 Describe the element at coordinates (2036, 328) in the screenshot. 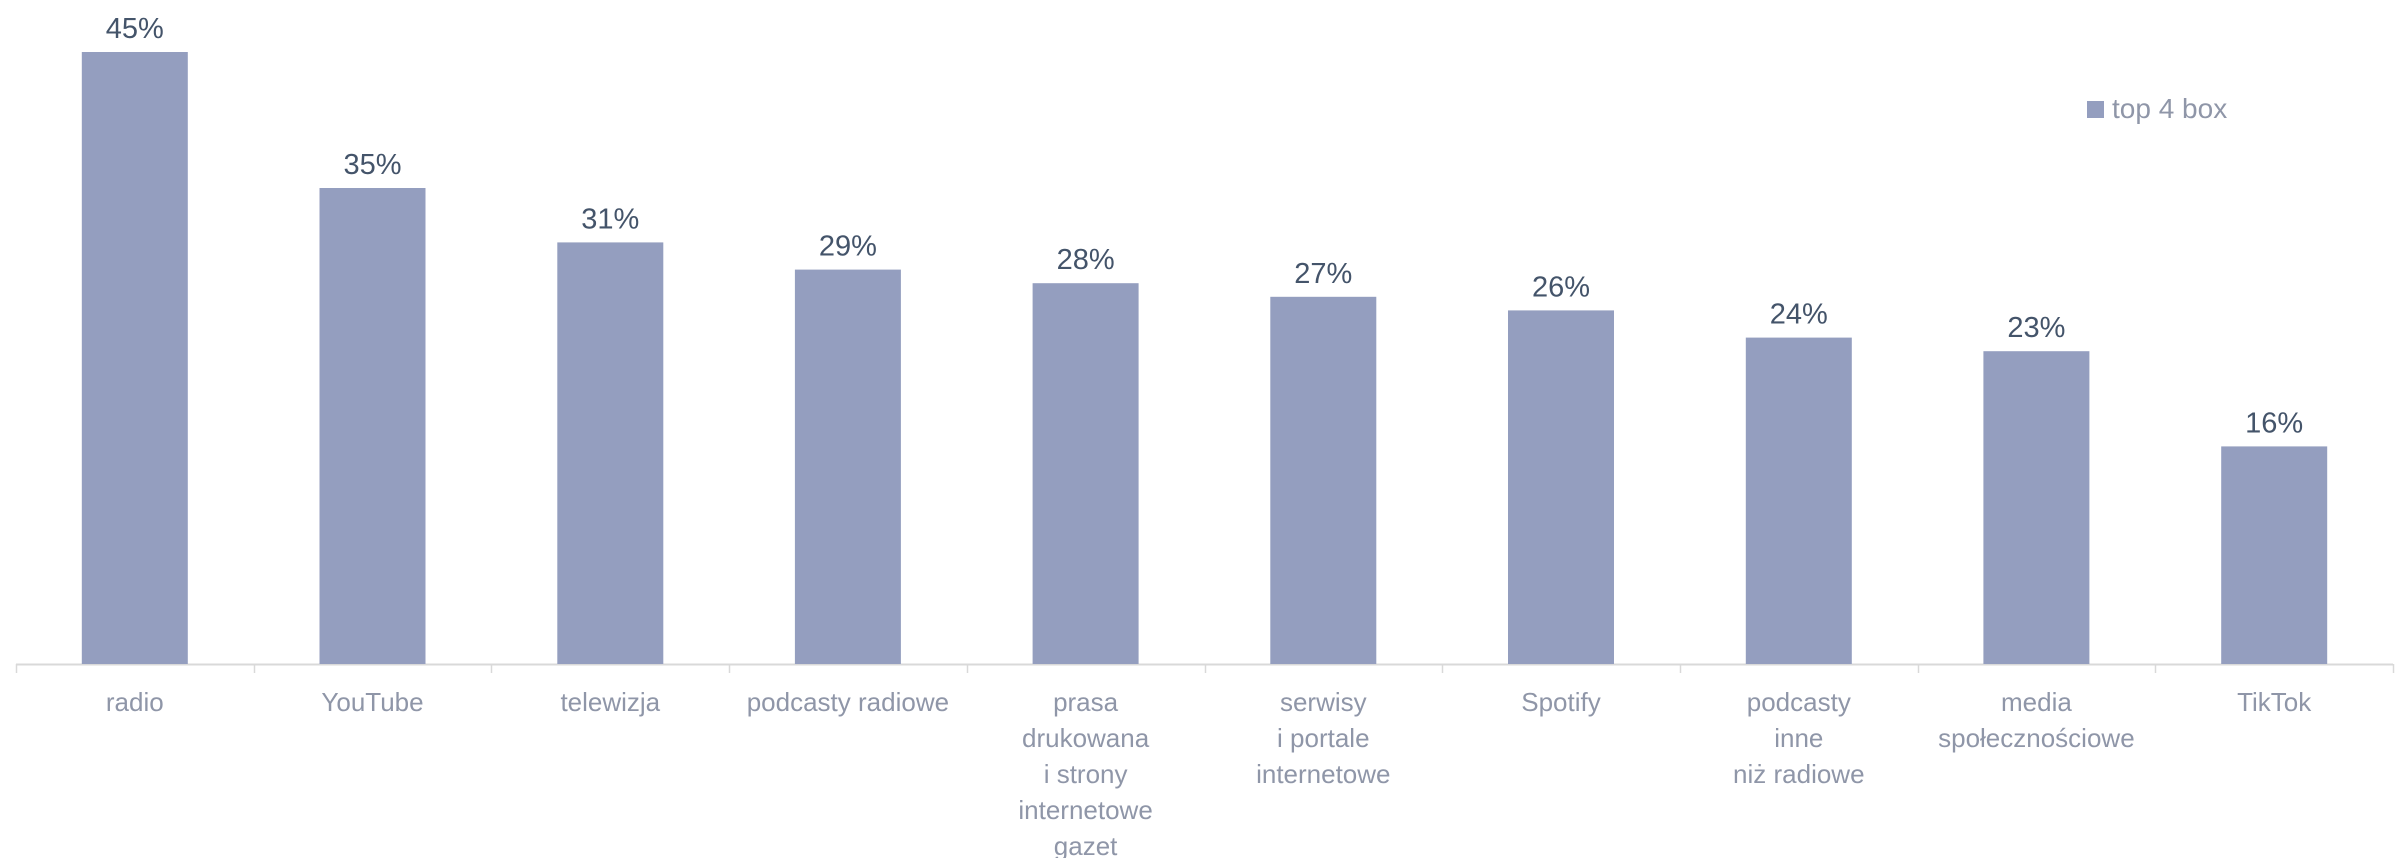

I see `data-label: 23%` at that location.